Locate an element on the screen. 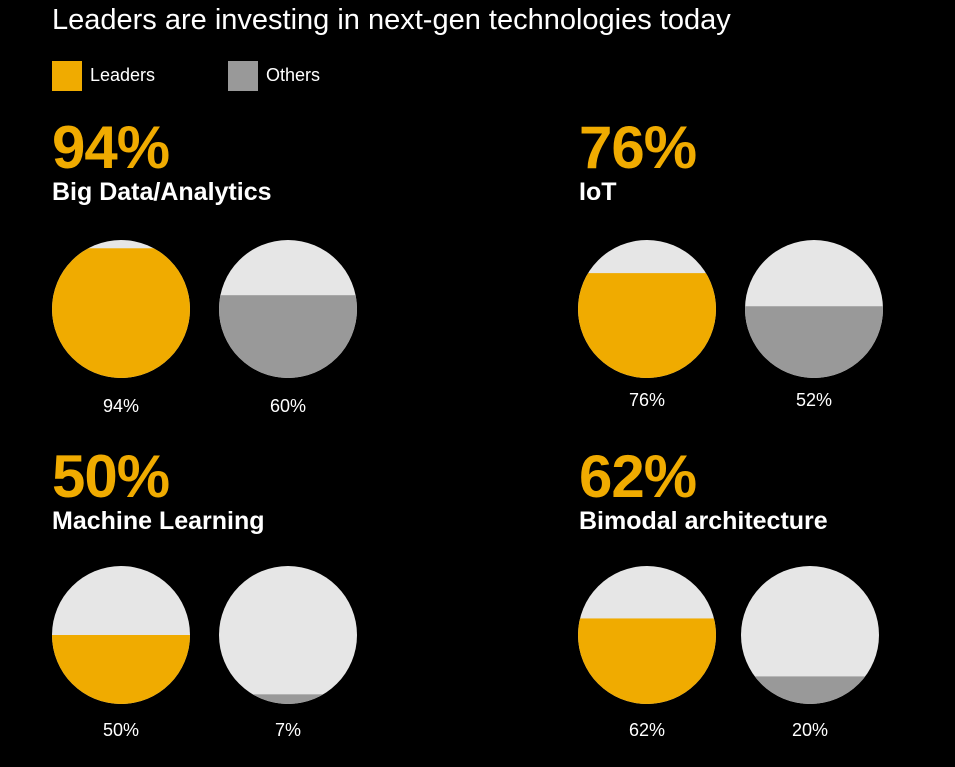  others-value-label: 60% is located at coordinates (288, 406).